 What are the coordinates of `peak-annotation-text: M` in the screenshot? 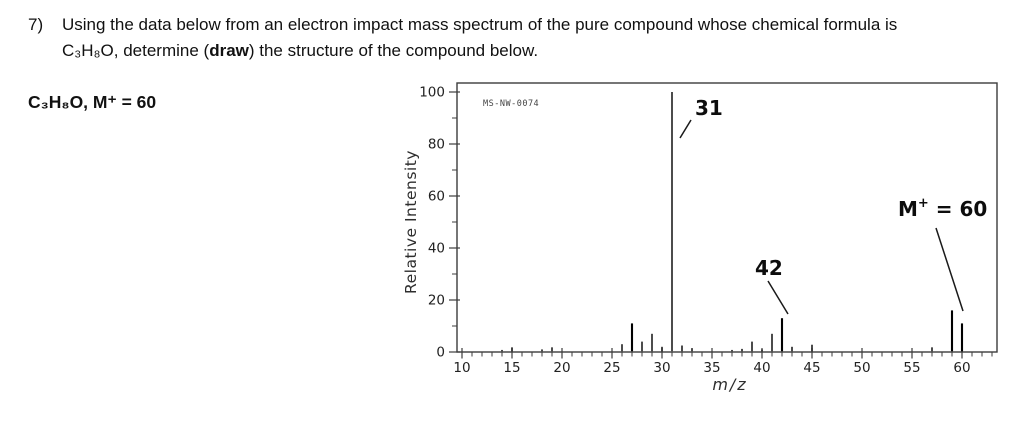 It's located at (908, 209).